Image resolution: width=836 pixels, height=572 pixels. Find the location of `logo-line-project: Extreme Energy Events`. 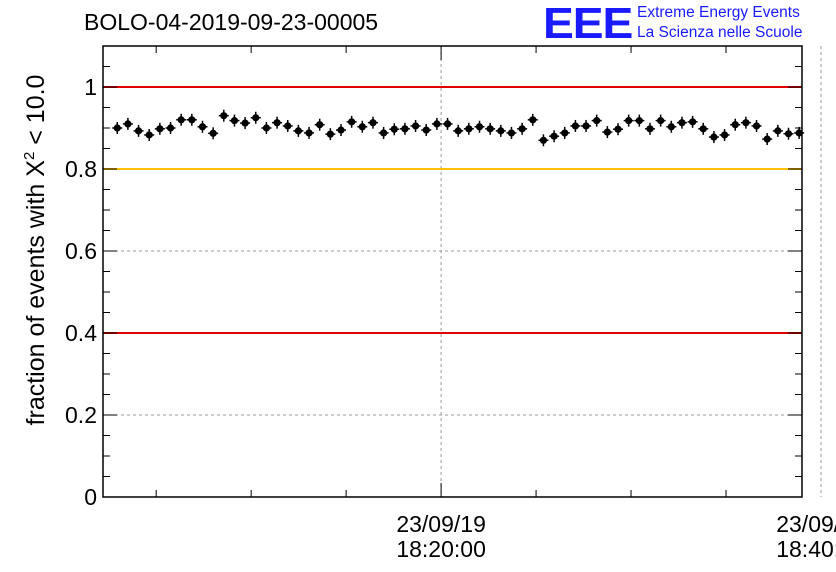

logo-line-project: Extreme Energy Events is located at coordinates (718, 12).